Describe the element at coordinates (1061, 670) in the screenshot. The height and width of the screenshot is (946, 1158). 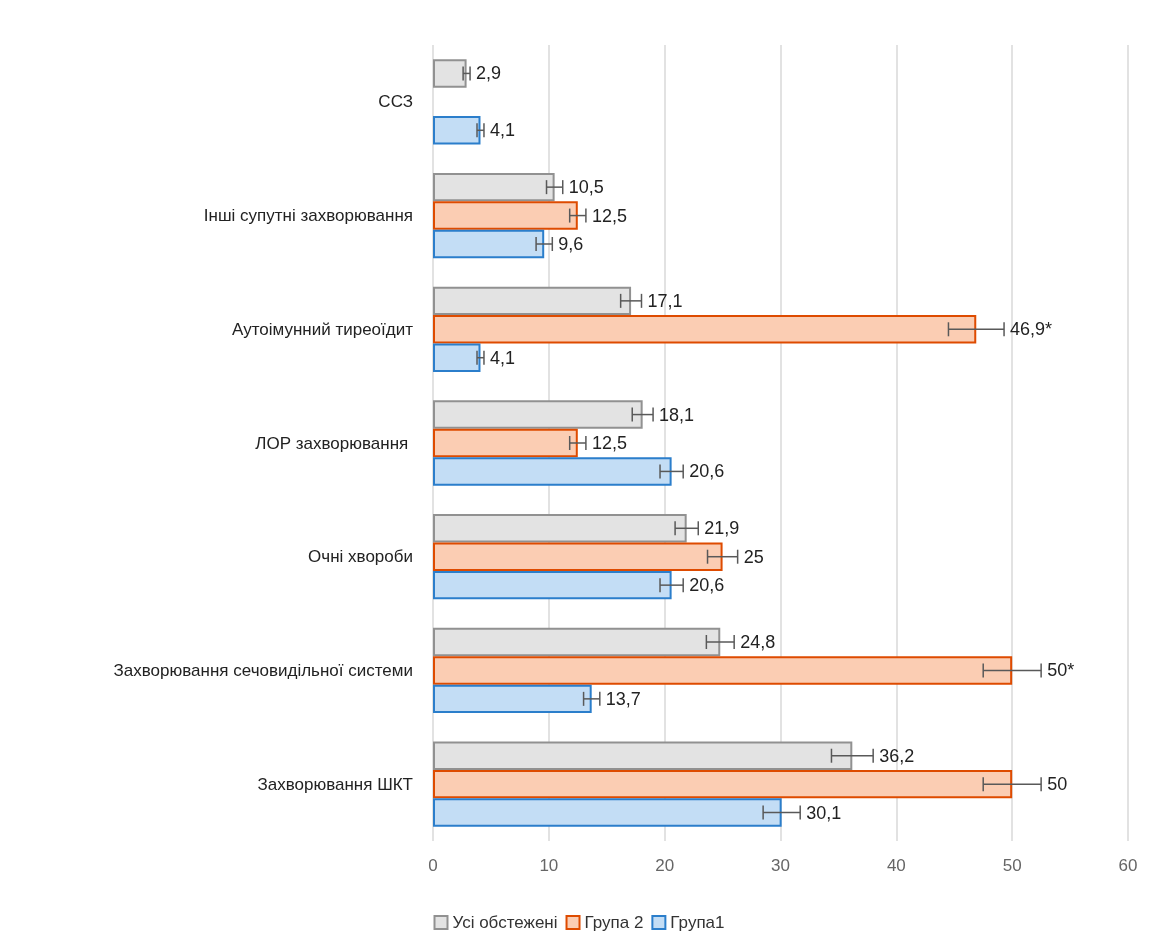
I see `data-label: 50*` at that location.